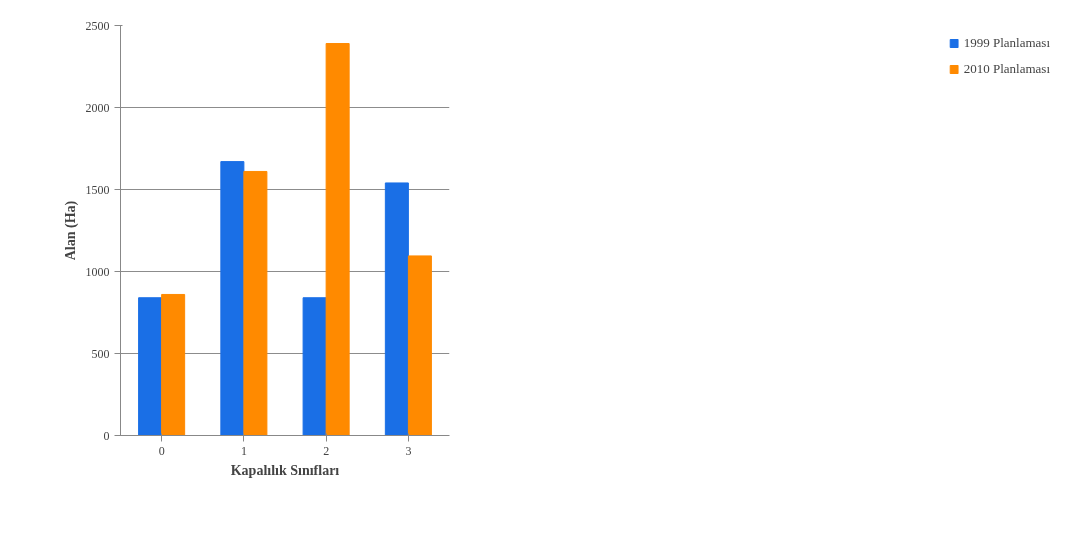  What do you see at coordinates (70, 230) in the screenshot?
I see `y-axis-title: Alan (Ha)` at bounding box center [70, 230].